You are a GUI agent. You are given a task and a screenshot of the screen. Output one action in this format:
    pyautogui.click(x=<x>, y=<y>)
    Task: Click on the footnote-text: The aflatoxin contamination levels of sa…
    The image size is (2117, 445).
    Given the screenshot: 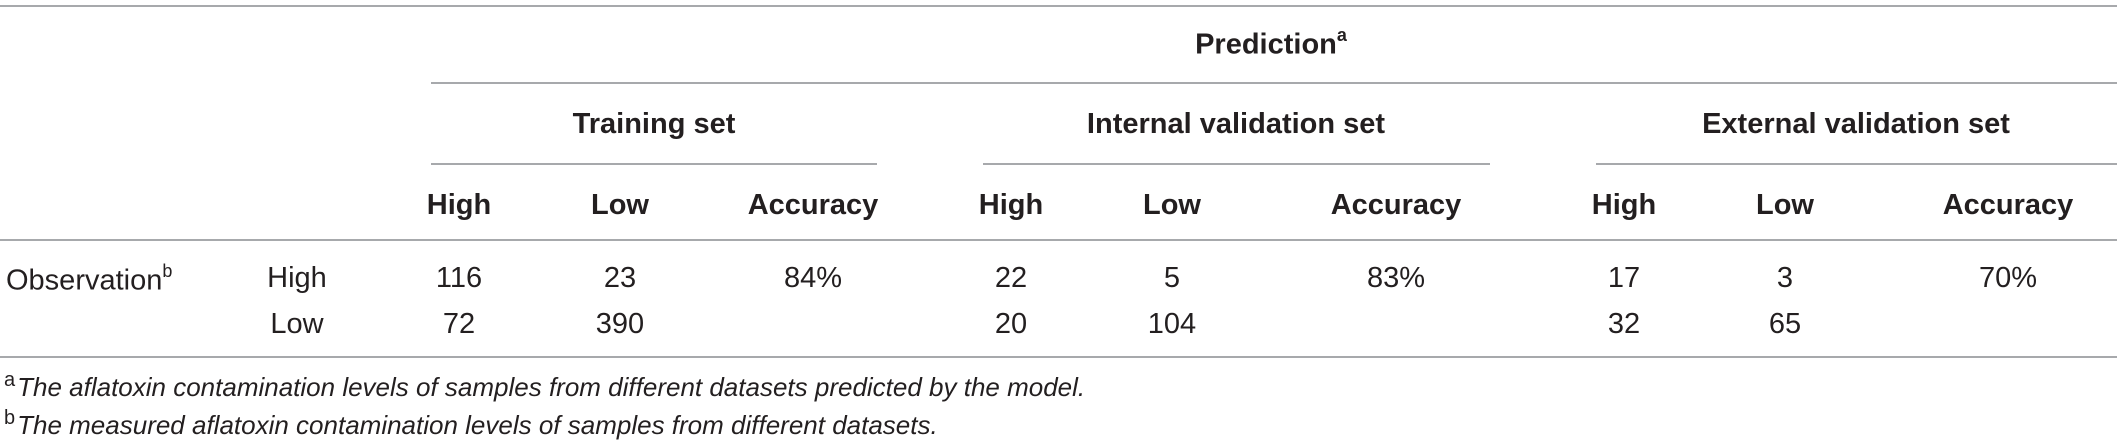 What is the action you would take?
    pyautogui.click(x=551, y=387)
    